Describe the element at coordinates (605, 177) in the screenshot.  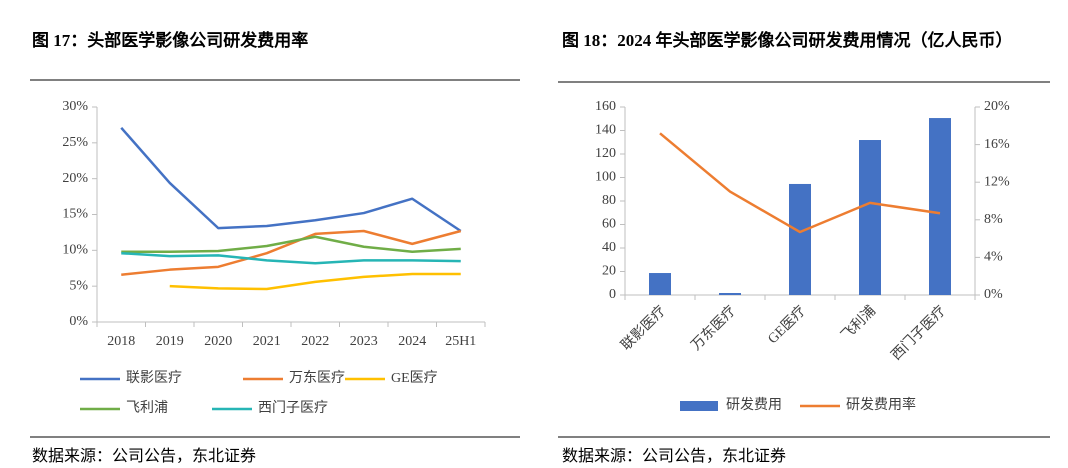
I see `y-tick-label: 100` at that location.